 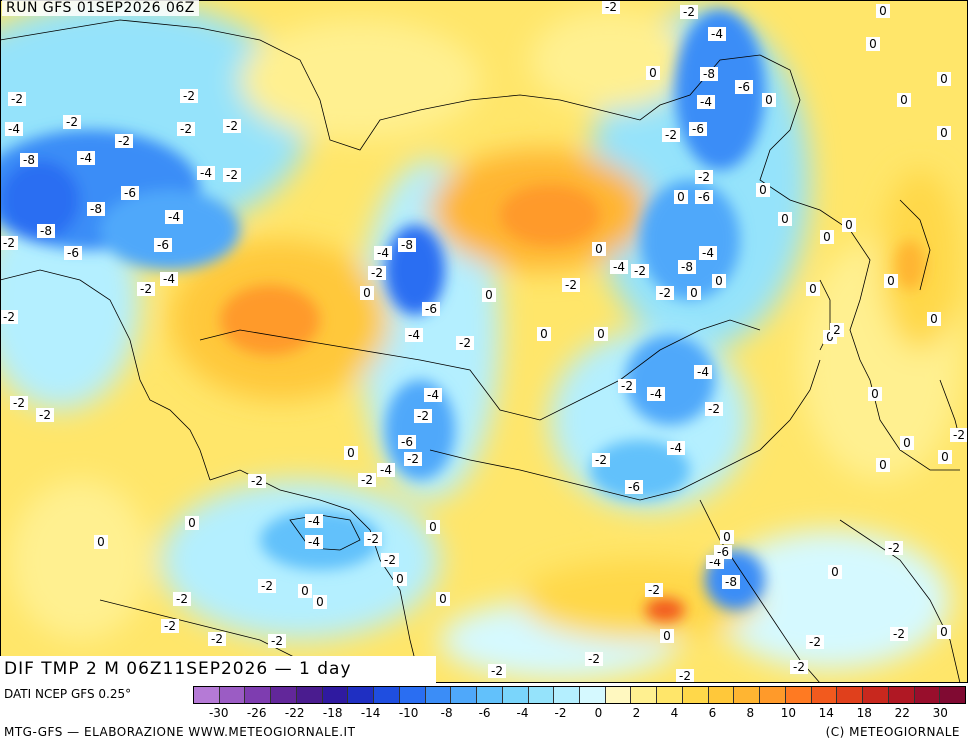 What do you see at coordinates (902, 713) in the screenshot?
I see `legend-tick-label: 22` at bounding box center [902, 713].